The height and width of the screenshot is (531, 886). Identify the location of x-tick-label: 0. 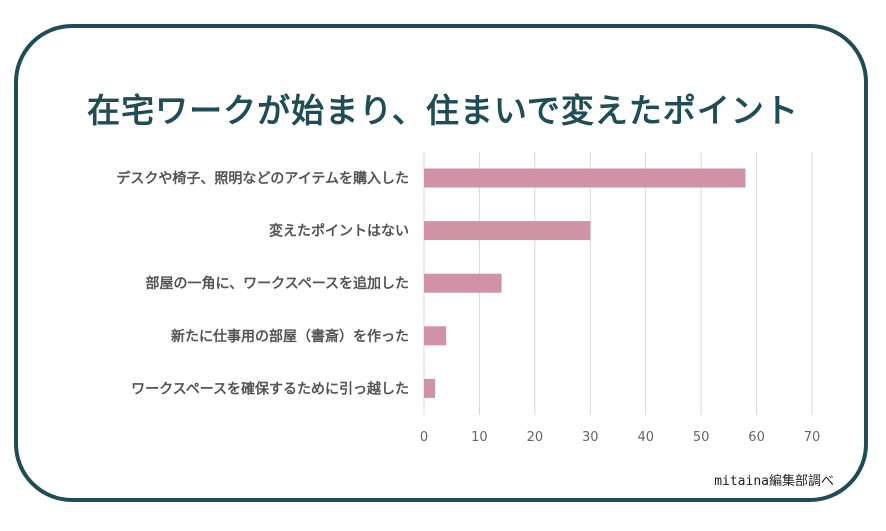
(424, 437).